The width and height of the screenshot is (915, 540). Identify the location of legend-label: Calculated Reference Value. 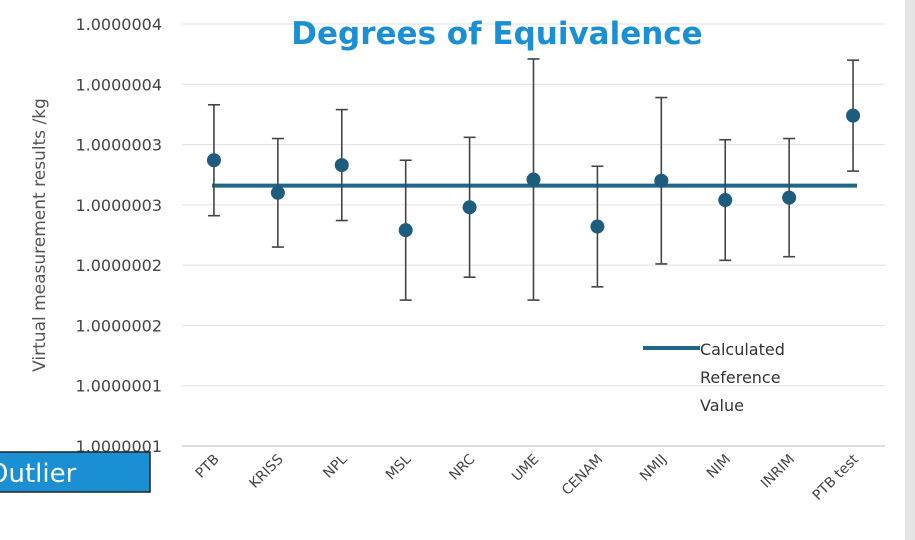
(742, 377).